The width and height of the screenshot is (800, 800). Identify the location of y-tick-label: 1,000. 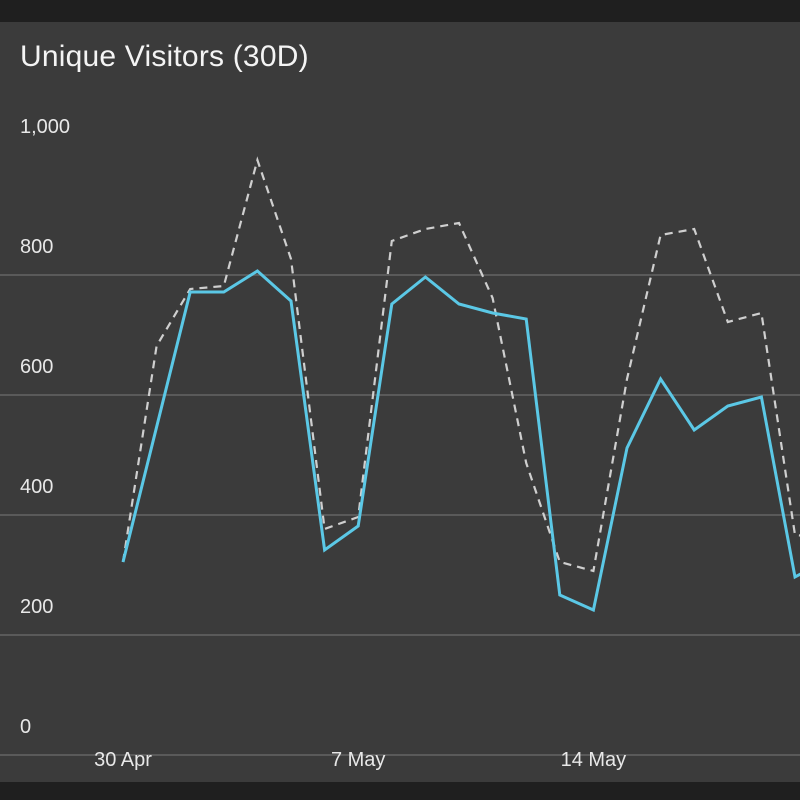
(45, 127).